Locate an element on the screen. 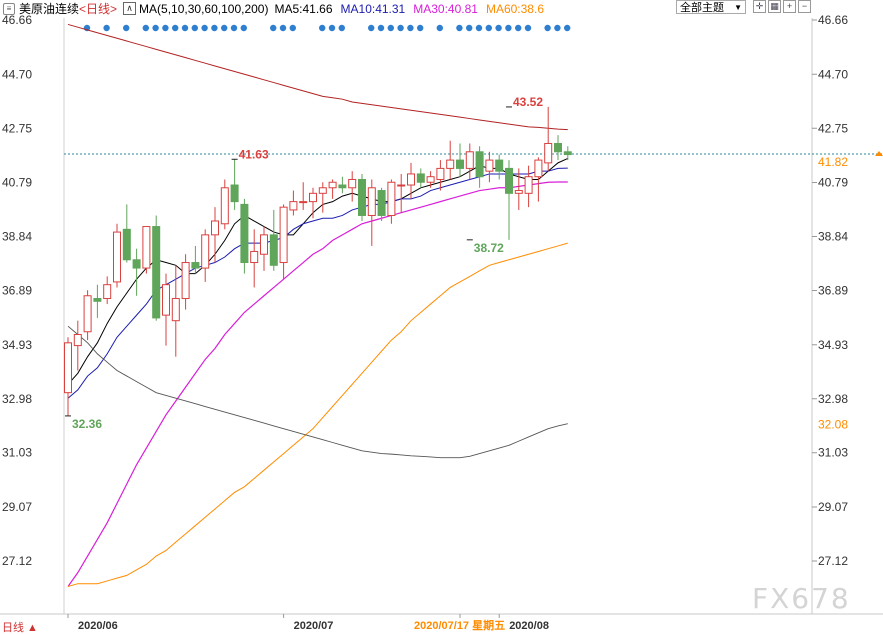  y-tick-label-left: 46.66 is located at coordinates (17, 20).